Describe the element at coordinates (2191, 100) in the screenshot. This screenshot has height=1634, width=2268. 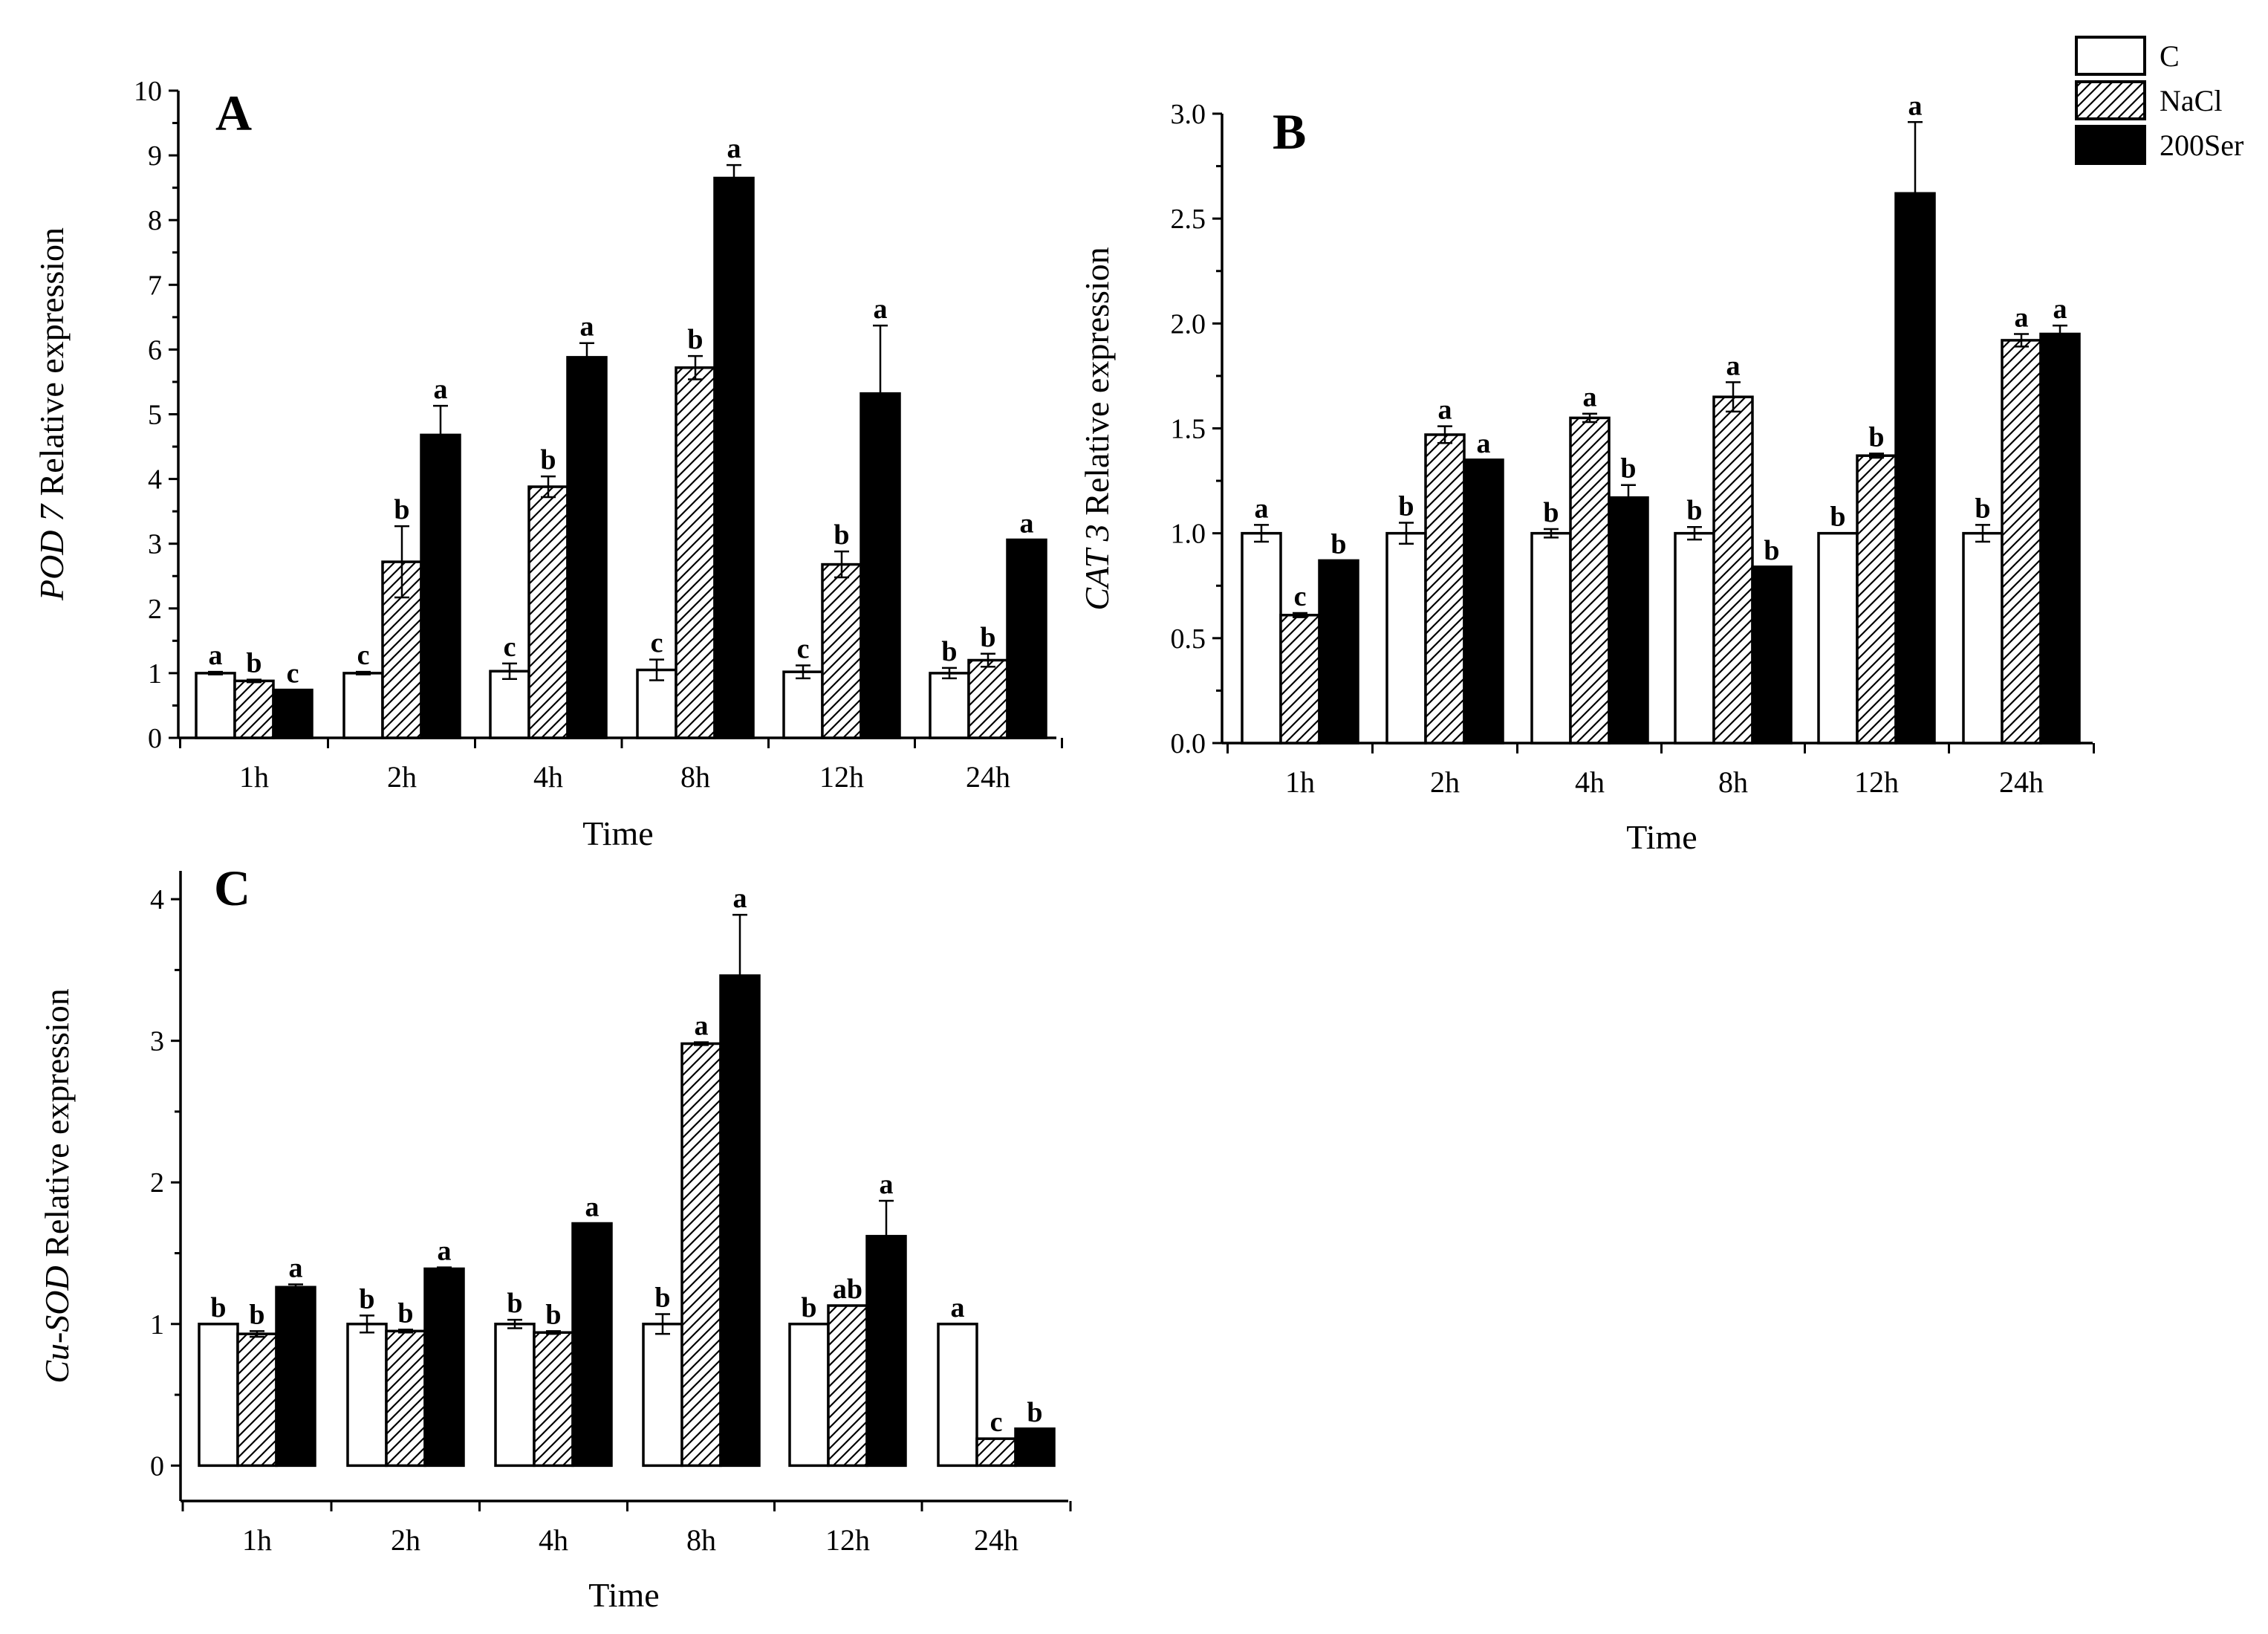
I see `legend-label-nacl: NaCl` at that location.